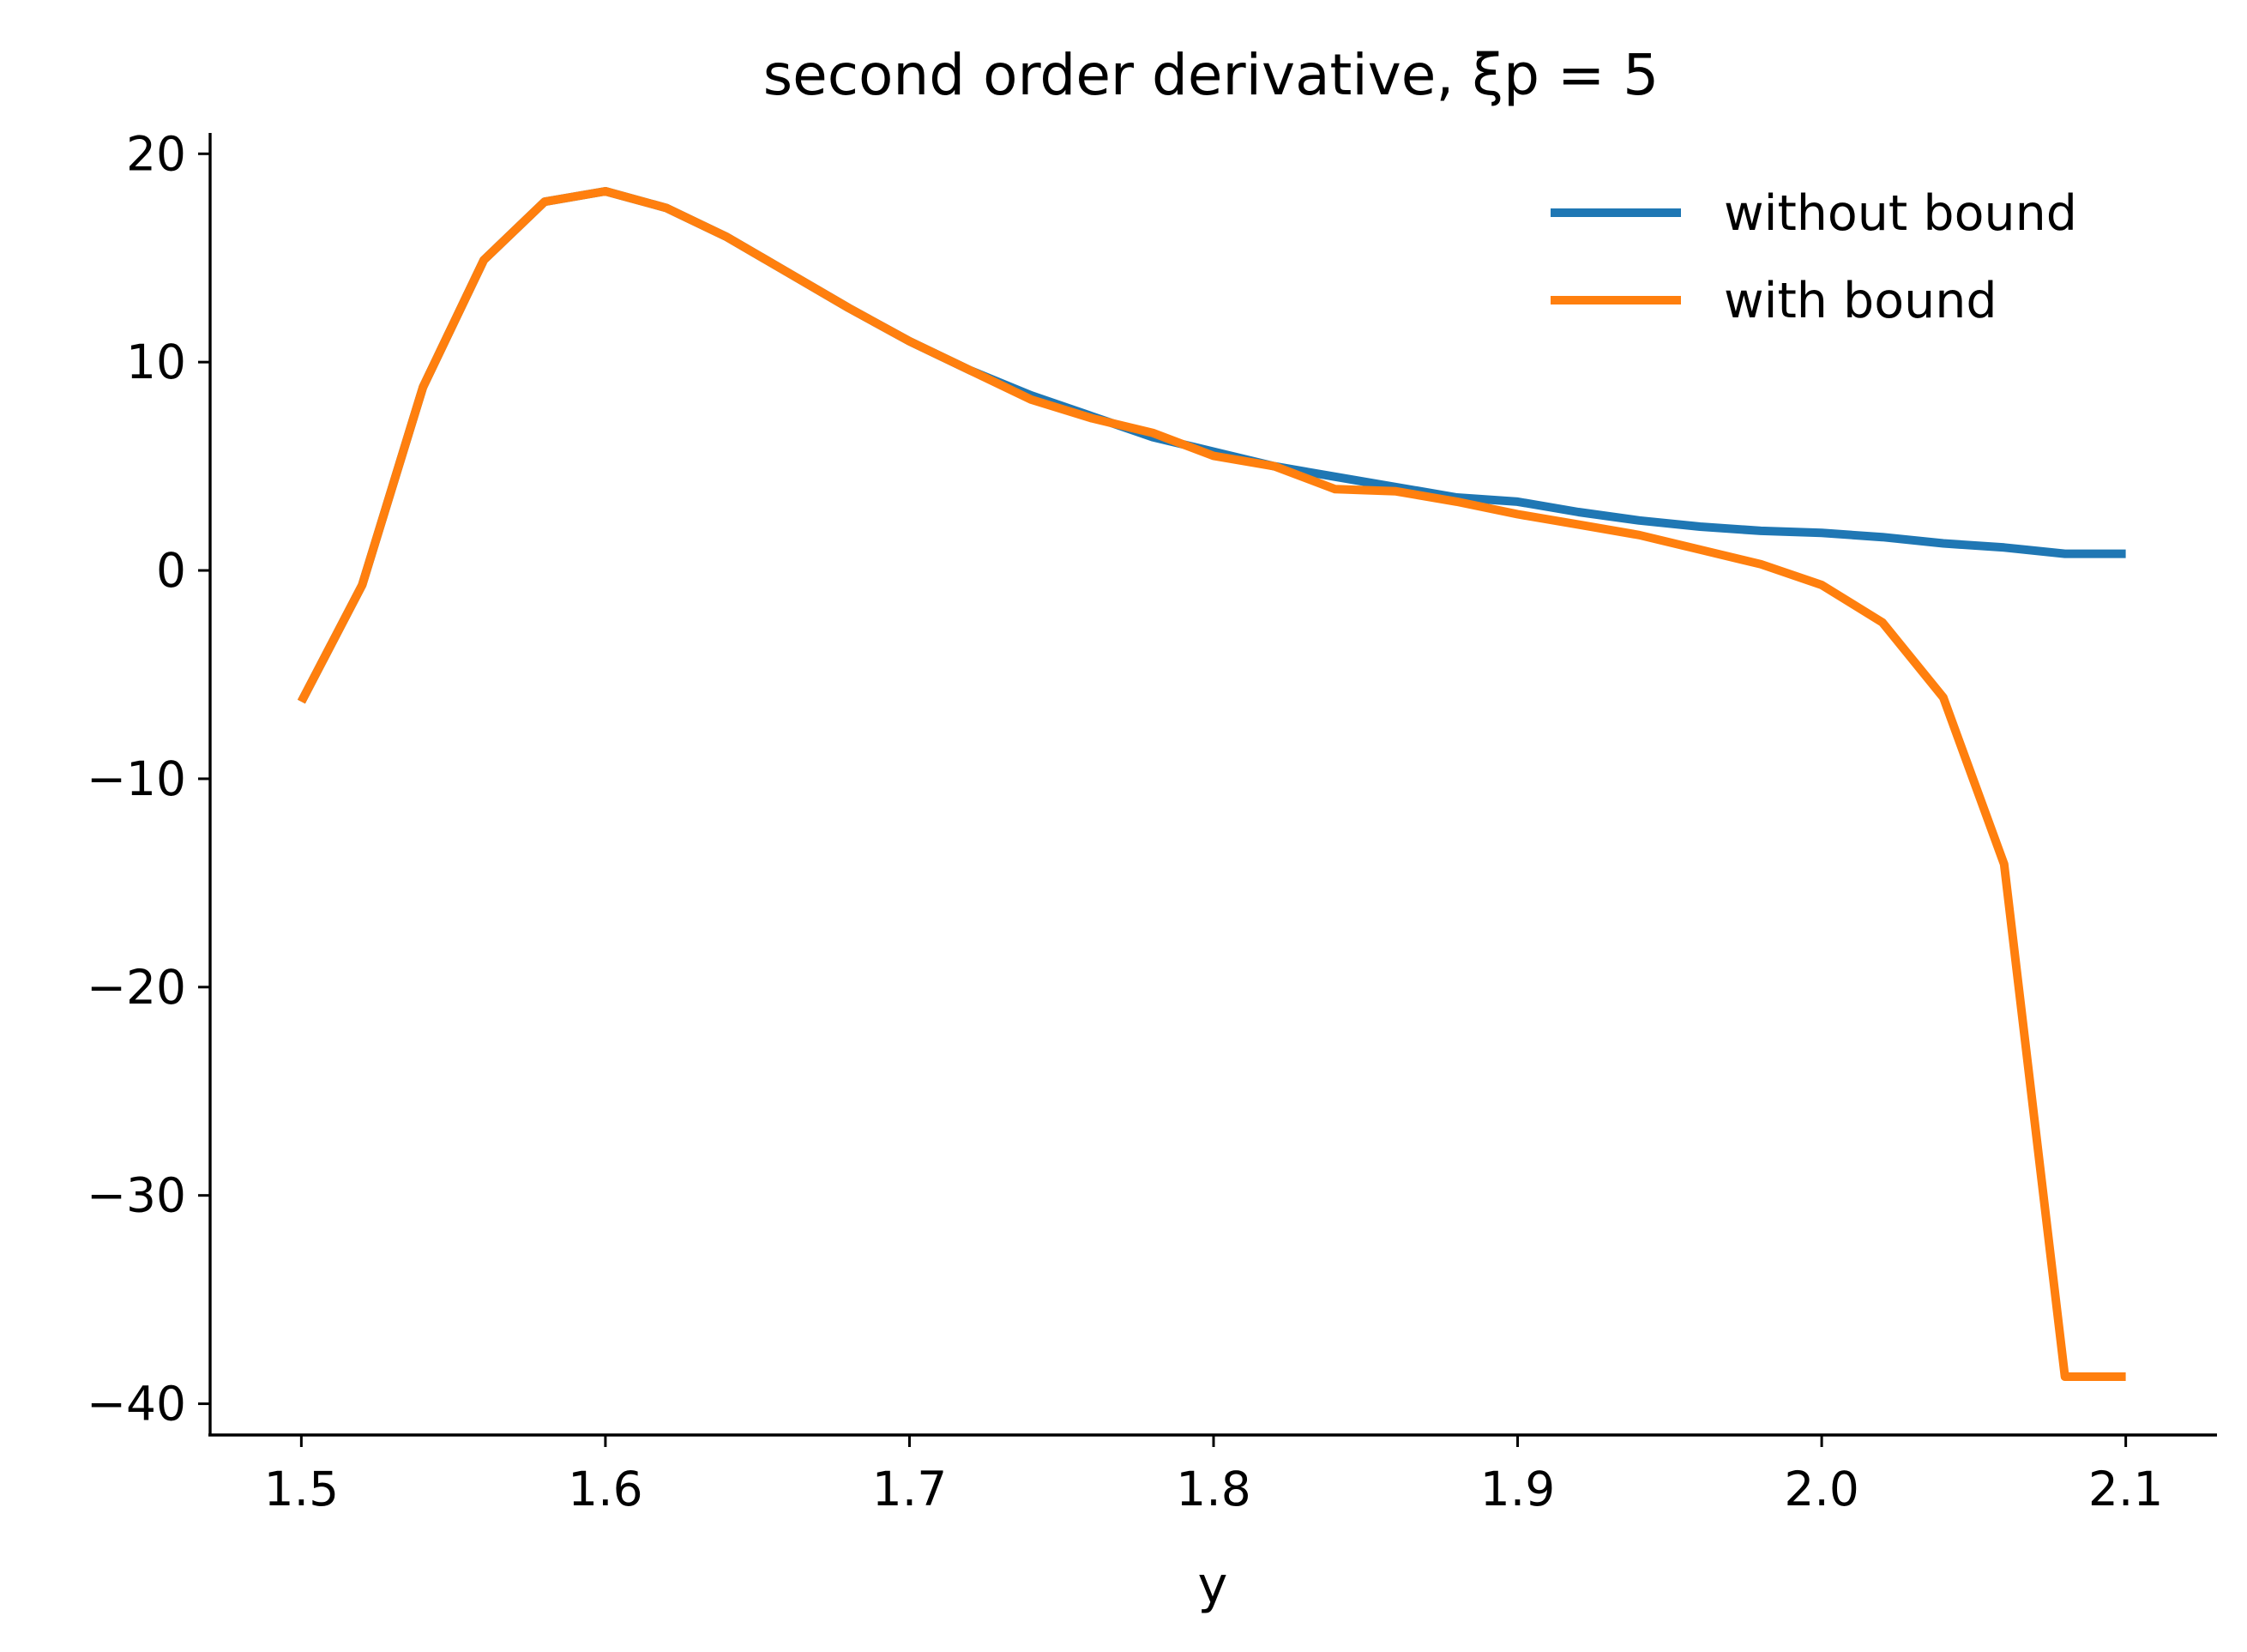 This screenshot has height=1652, width=2247. Describe the element at coordinates (136, 1404) in the screenshot. I see `y-tick-label: −40` at that location.